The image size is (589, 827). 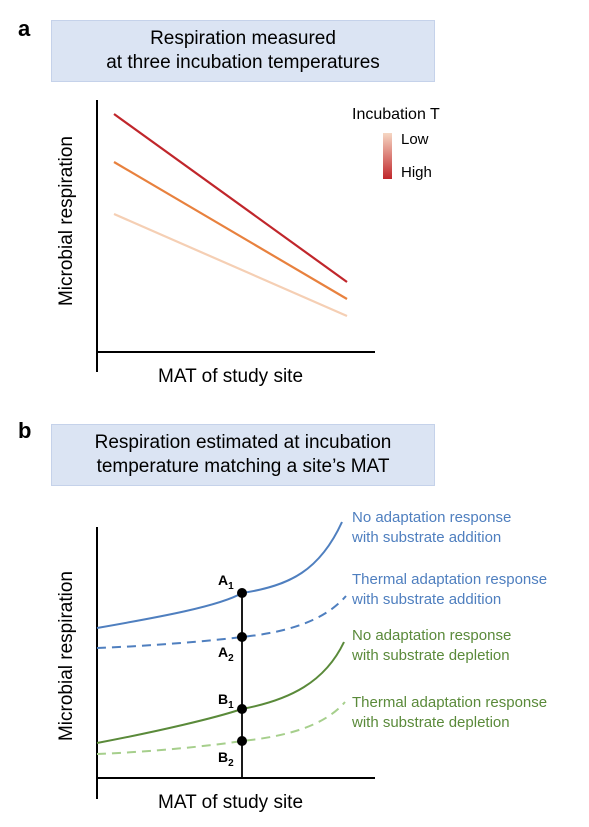 I want to click on legend-gradient-bar, so click(x=387, y=156).